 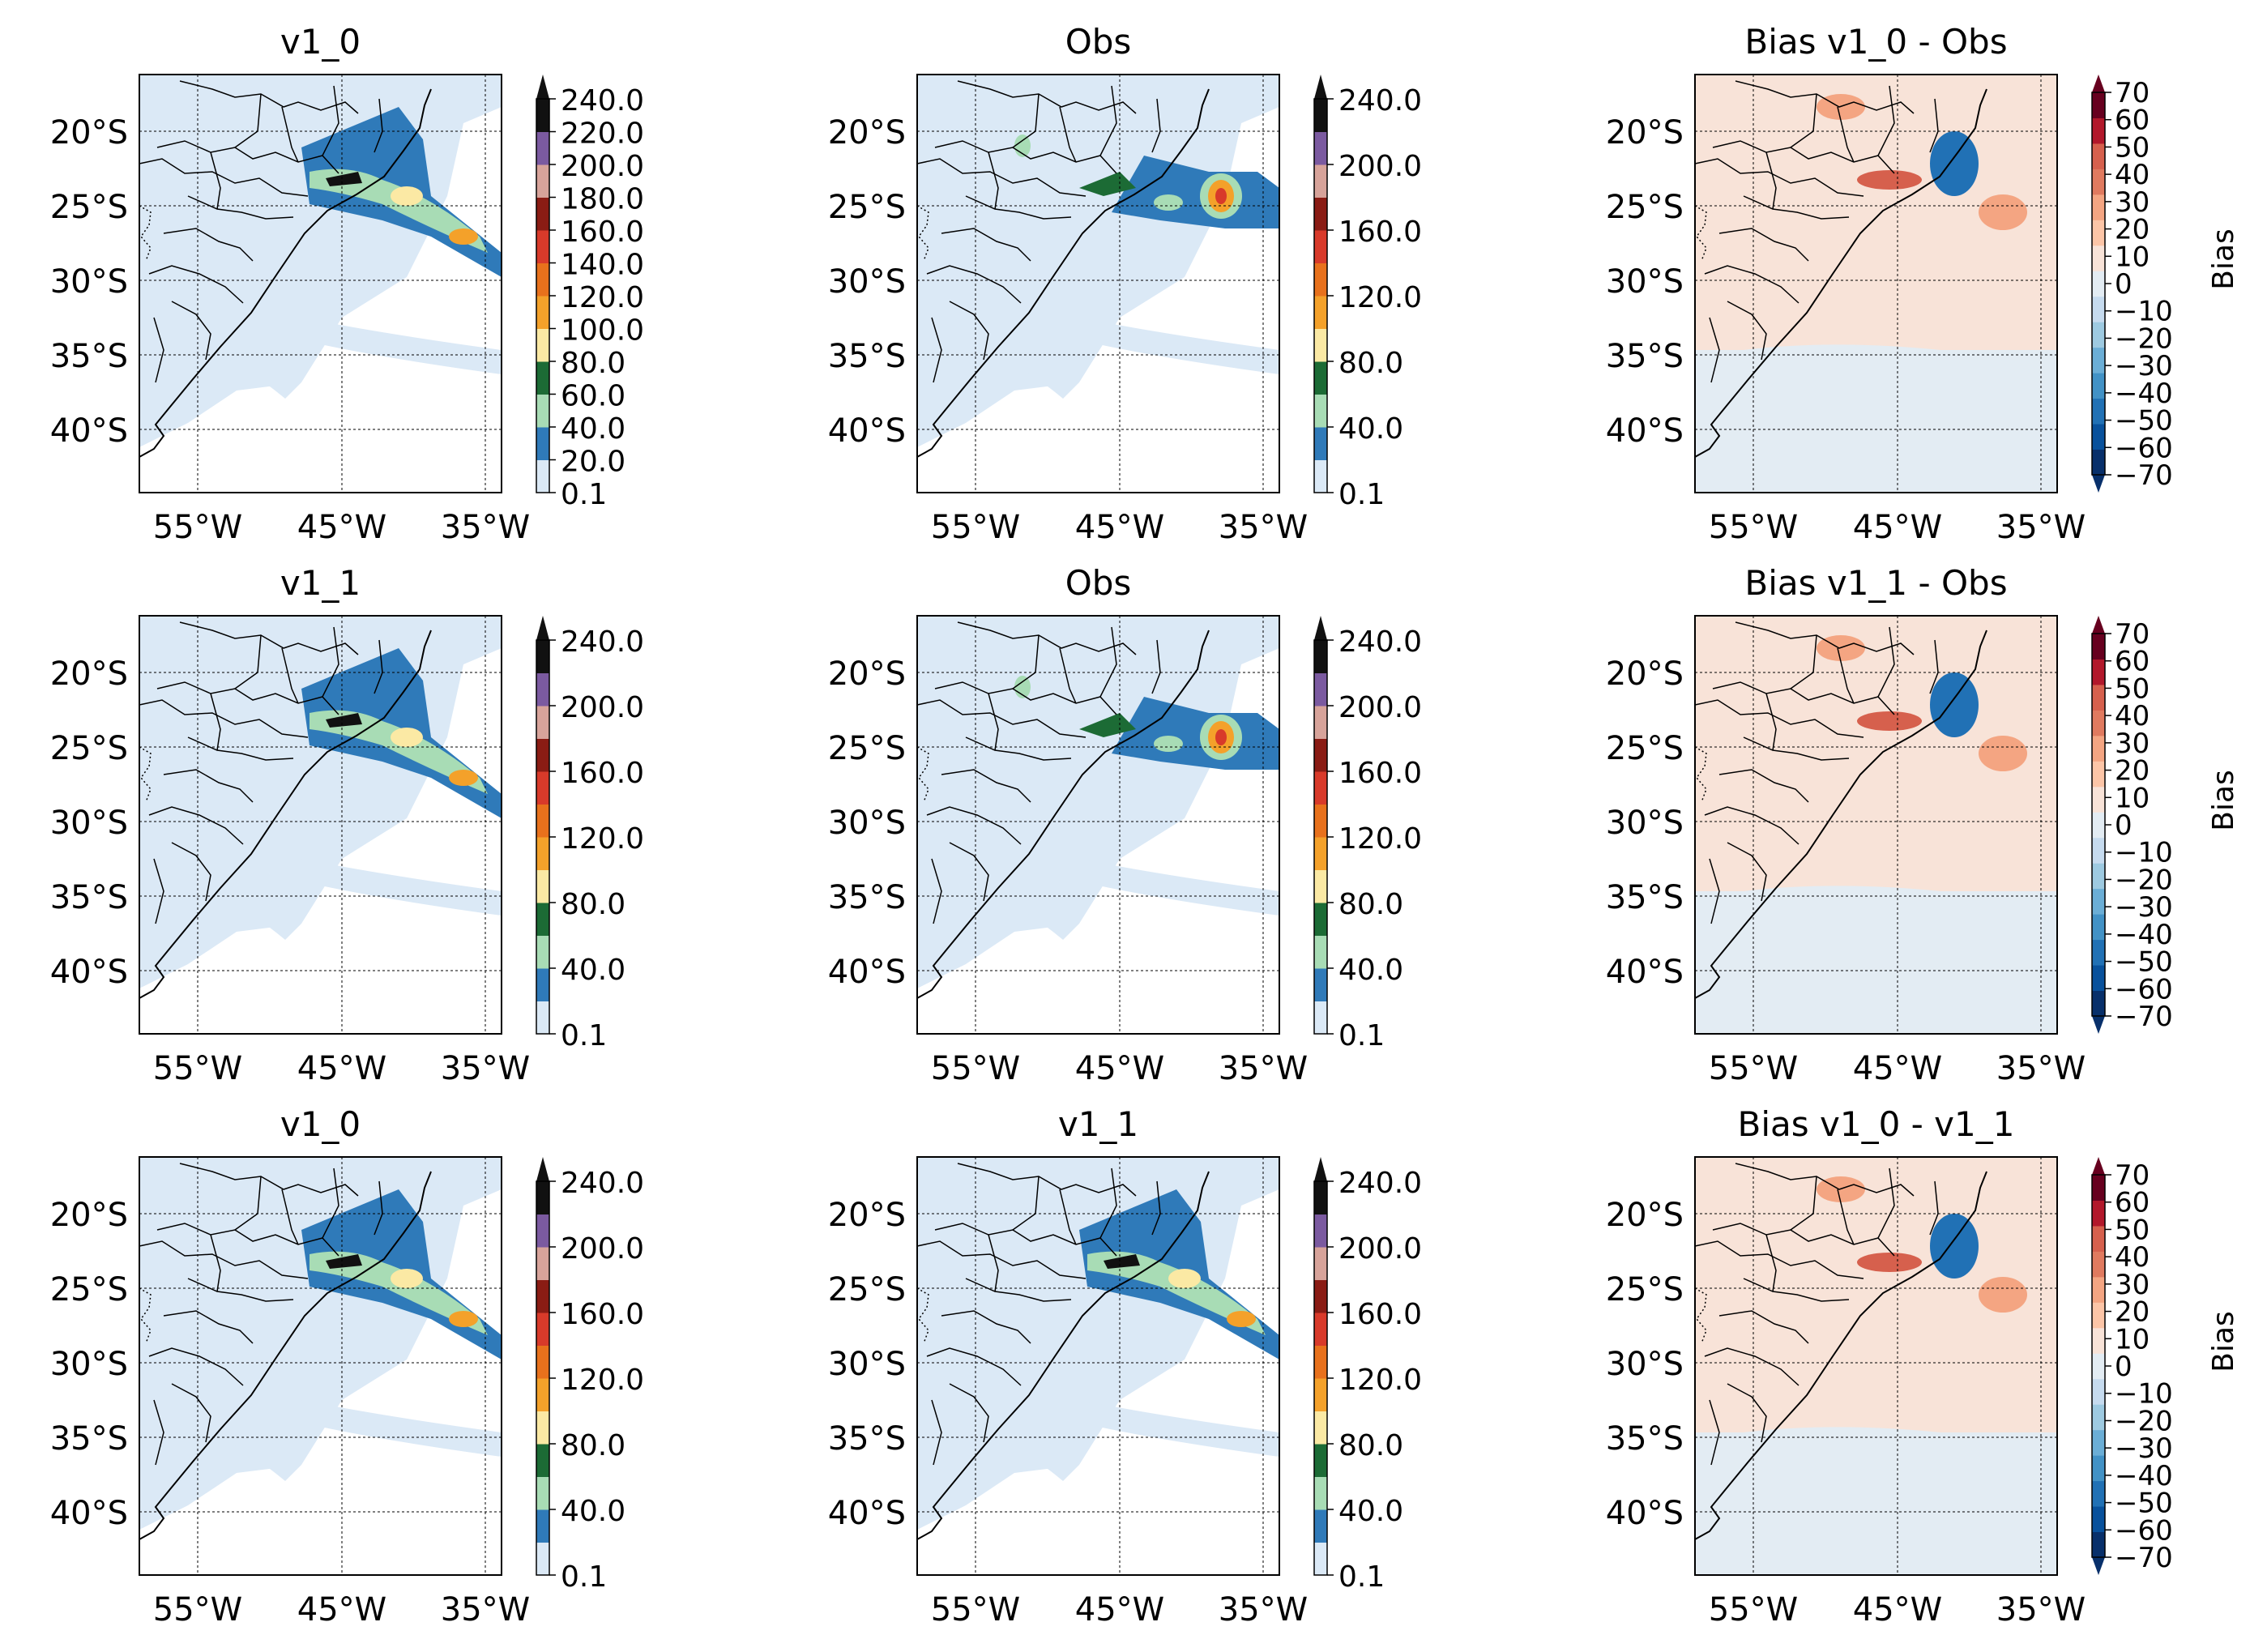 I want to click on lat-label: 20°S, so click(x=867, y=133).